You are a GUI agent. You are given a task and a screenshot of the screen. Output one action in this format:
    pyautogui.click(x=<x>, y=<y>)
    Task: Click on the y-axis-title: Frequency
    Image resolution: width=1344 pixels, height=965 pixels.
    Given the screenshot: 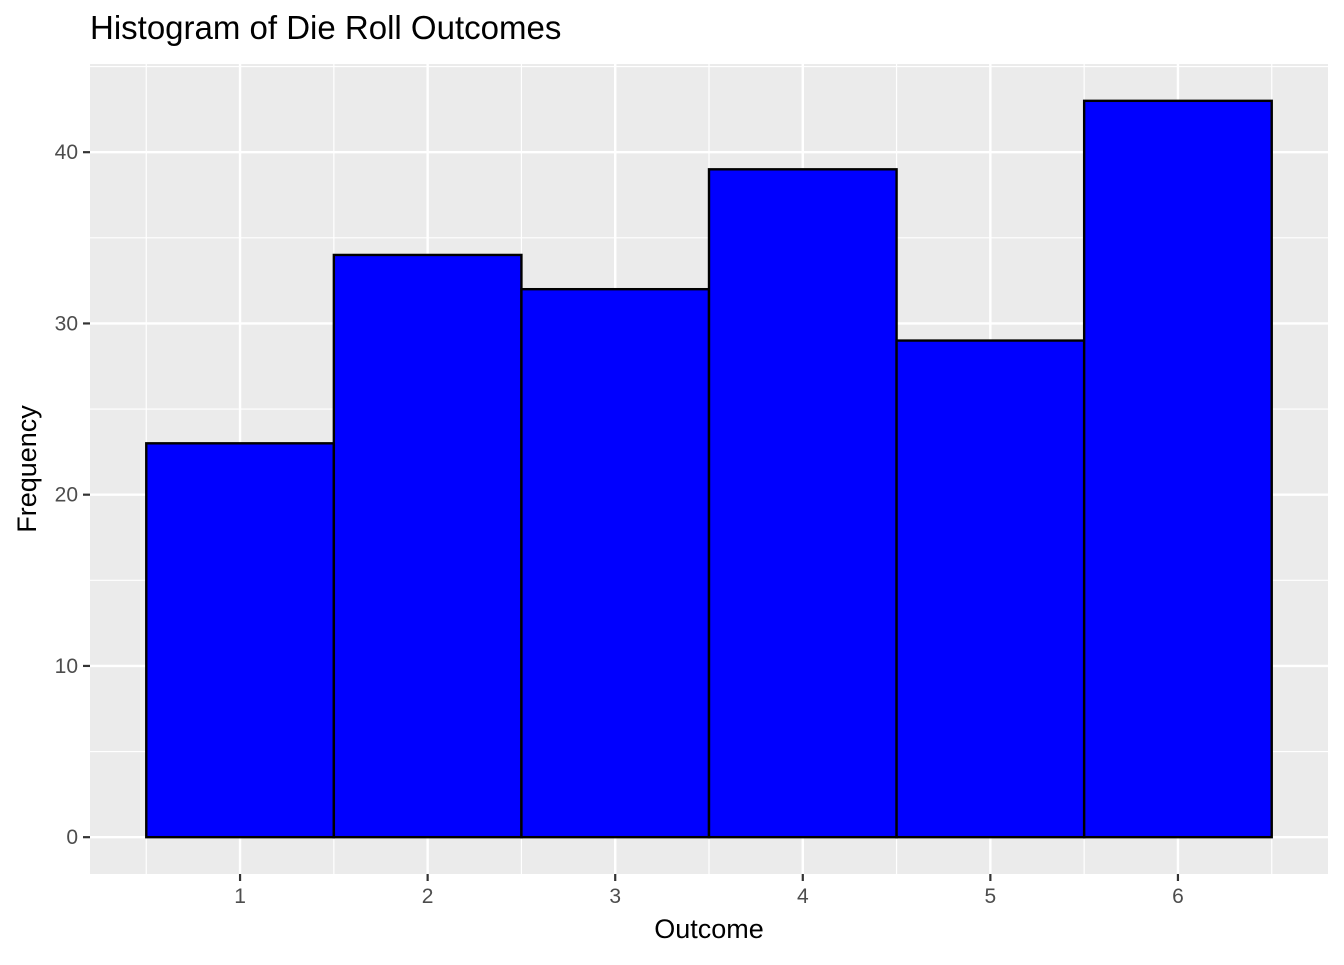 What is the action you would take?
    pyautogui.click(x=27, y=469)
    